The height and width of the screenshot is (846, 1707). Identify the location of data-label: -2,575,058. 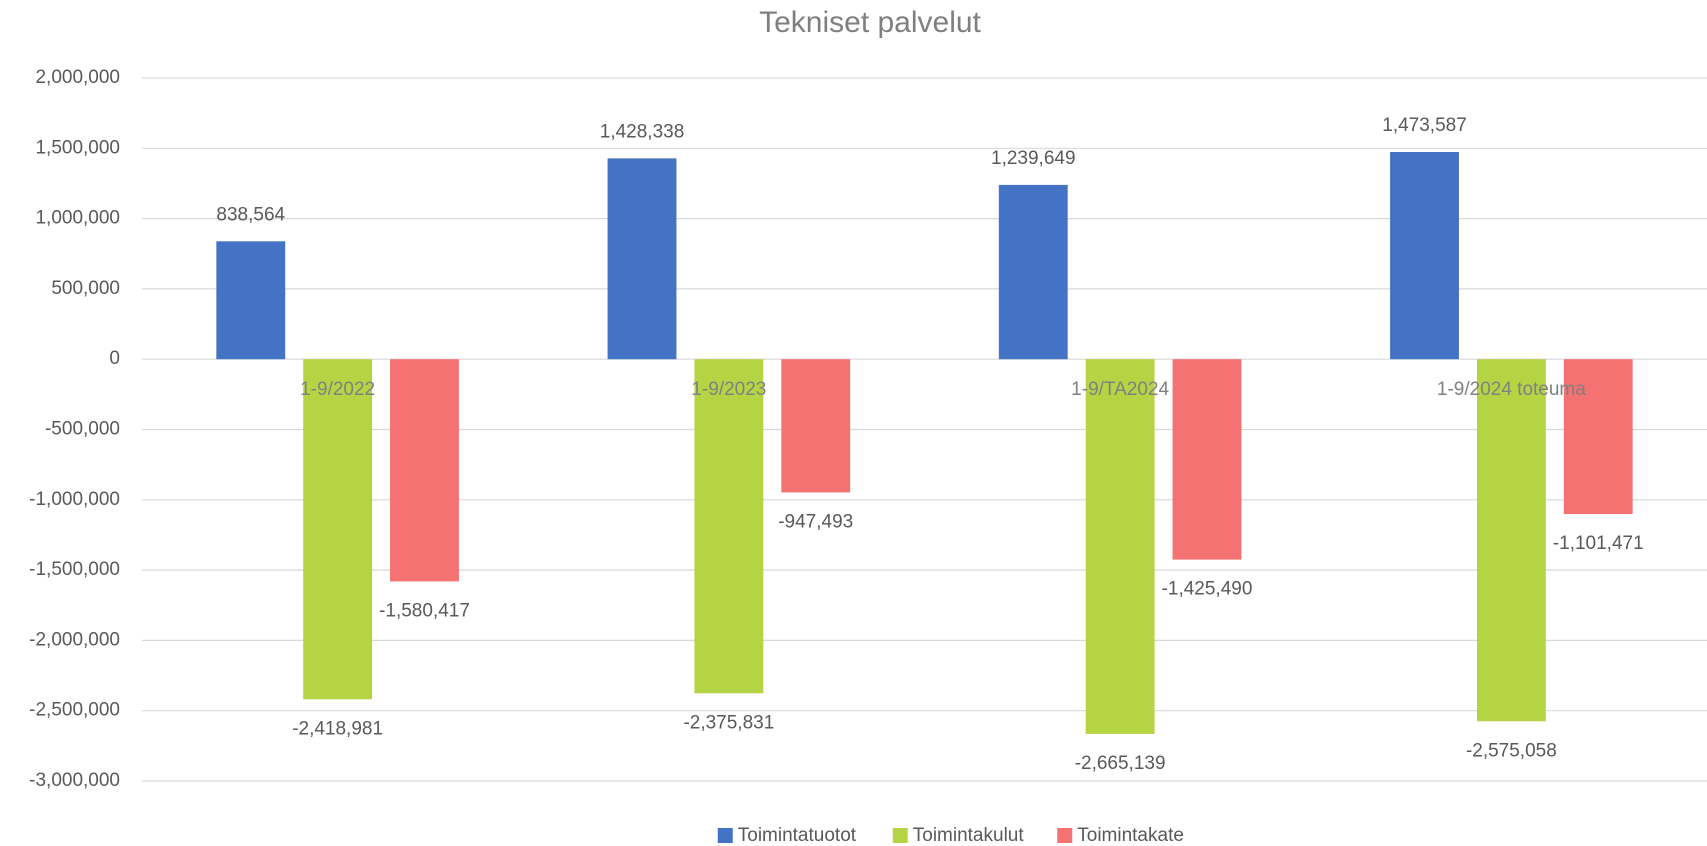
(1511, 750).